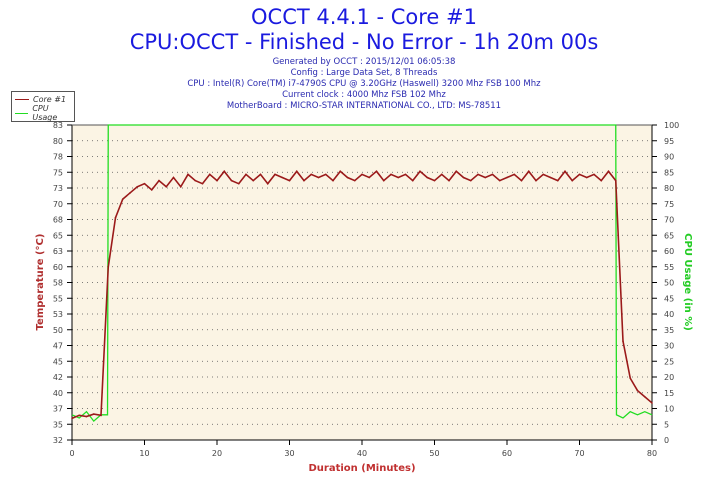 This screenshot has height=485, width=728. What do you see at coordinates (362, 453) in the screenshot?
I see `x-tick-label: 40` at bounding box center [362, 453].